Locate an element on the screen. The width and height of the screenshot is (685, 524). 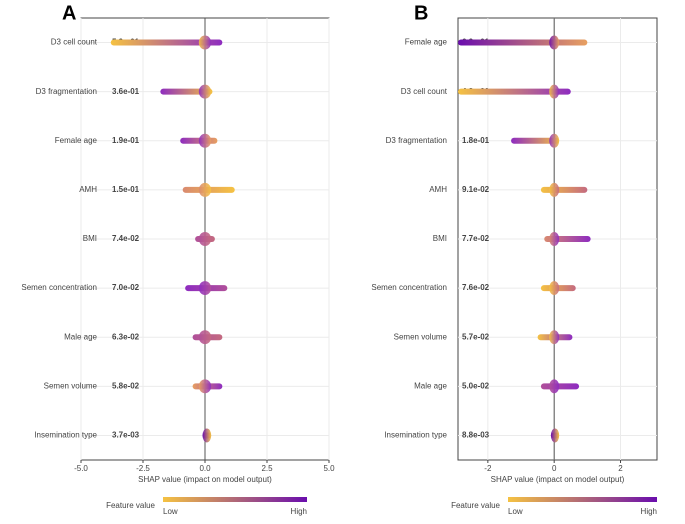
importance-label: 1.8e-01 is located at coordinates (476, 140).